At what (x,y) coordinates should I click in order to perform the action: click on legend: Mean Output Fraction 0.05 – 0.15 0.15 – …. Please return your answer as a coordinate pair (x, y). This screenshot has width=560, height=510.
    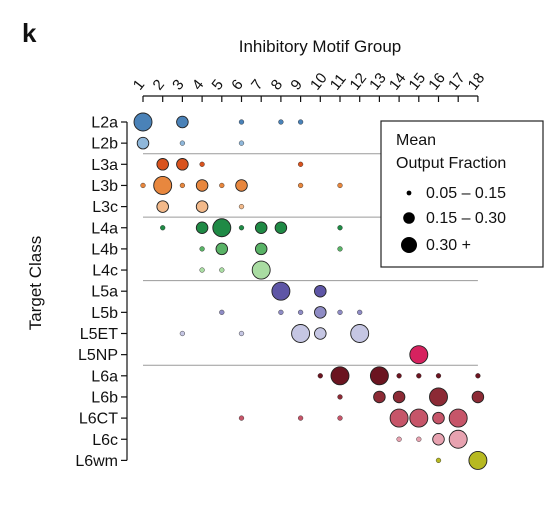
    Looking at the image, I should click on (462, 194).